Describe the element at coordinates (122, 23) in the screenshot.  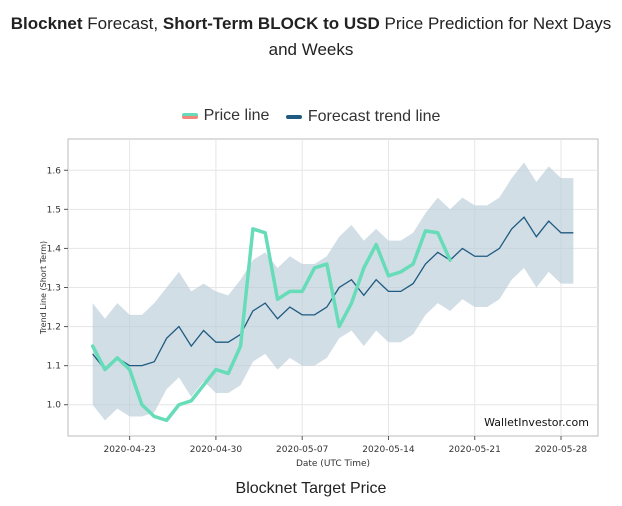
I see `heading-text-1: Forecast,` at that location.